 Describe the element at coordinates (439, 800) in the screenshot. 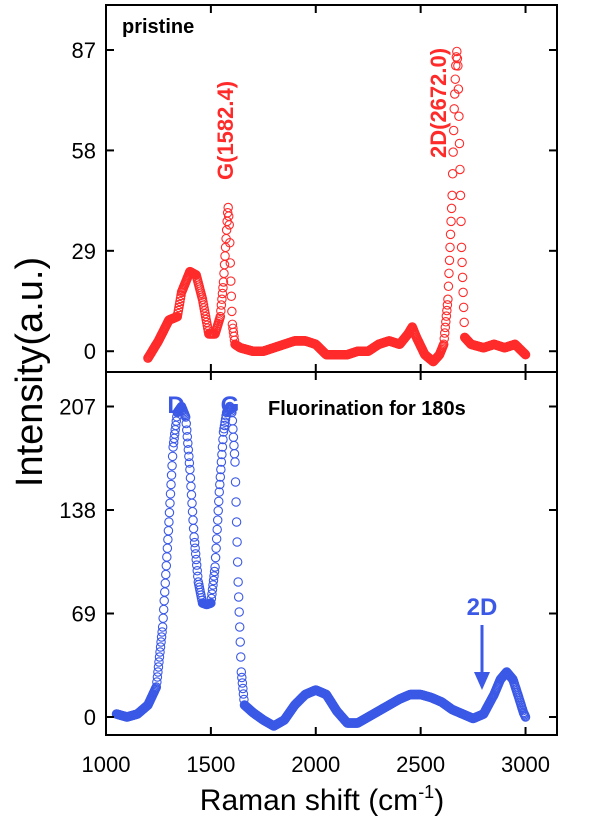

I see `x-axis-title-close: )` at that location.